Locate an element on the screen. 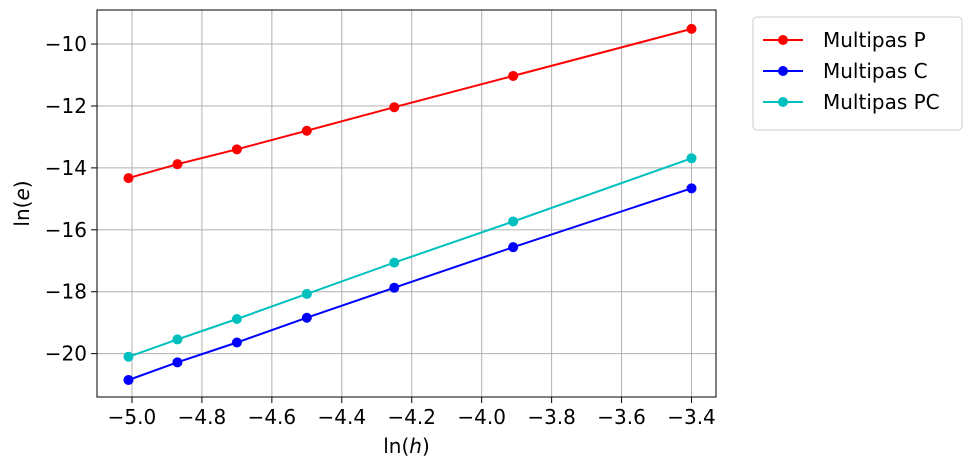  y-tick-label: −12 is located at coordinates (66, 106).